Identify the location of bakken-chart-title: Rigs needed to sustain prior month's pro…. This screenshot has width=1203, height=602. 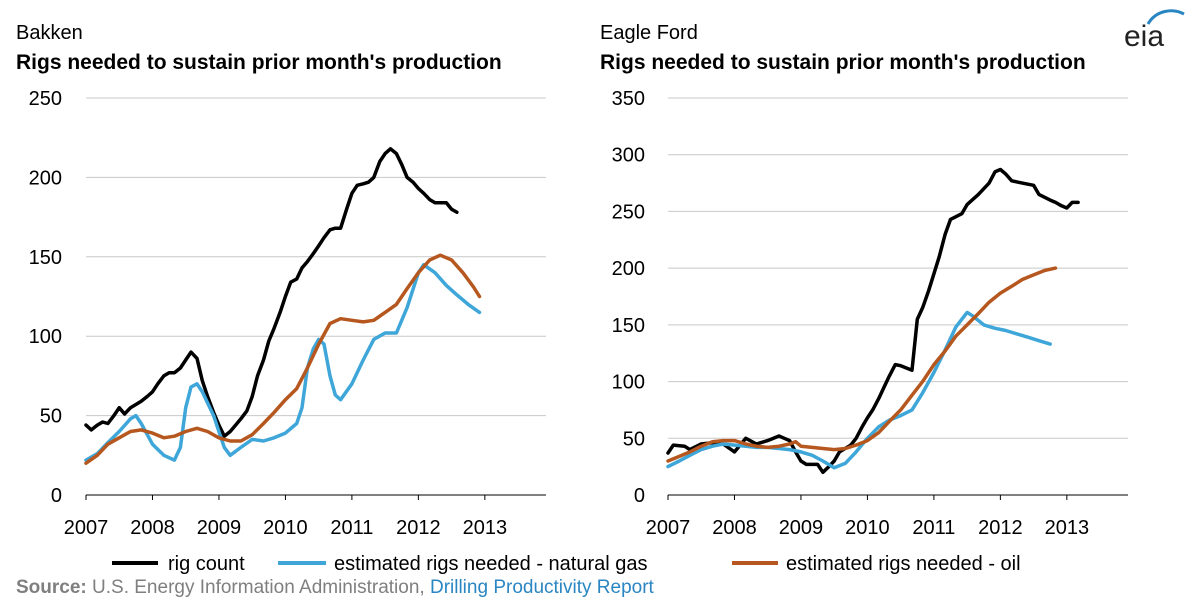
(259, 62).